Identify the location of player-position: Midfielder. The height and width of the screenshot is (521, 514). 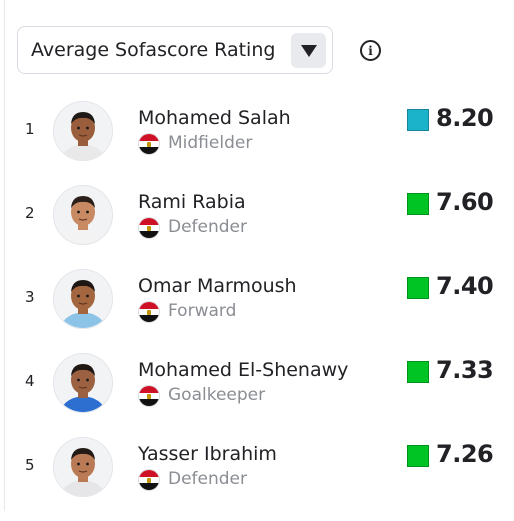
(210, 143).